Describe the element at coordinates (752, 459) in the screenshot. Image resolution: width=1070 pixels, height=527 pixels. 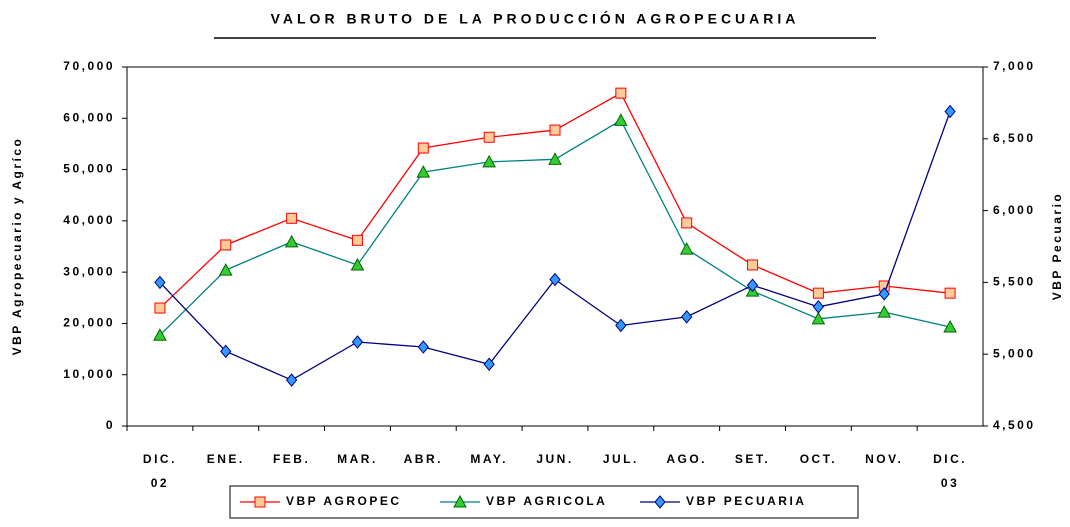
I see `x-tick-label: SET.` at that location.